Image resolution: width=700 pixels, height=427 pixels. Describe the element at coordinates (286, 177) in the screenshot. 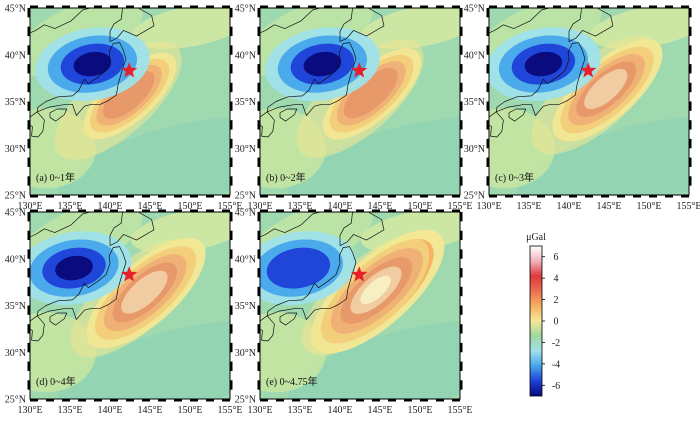

I see `panel-label: (b) 0~2年` at that location.